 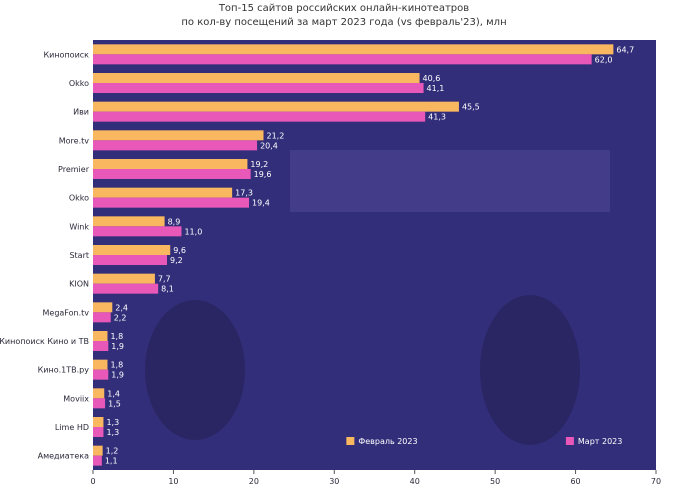 What do you see at coordinates (244, 193) in the screenshot?
I see `data-label: 17,3` at bounding box center [244, 193].